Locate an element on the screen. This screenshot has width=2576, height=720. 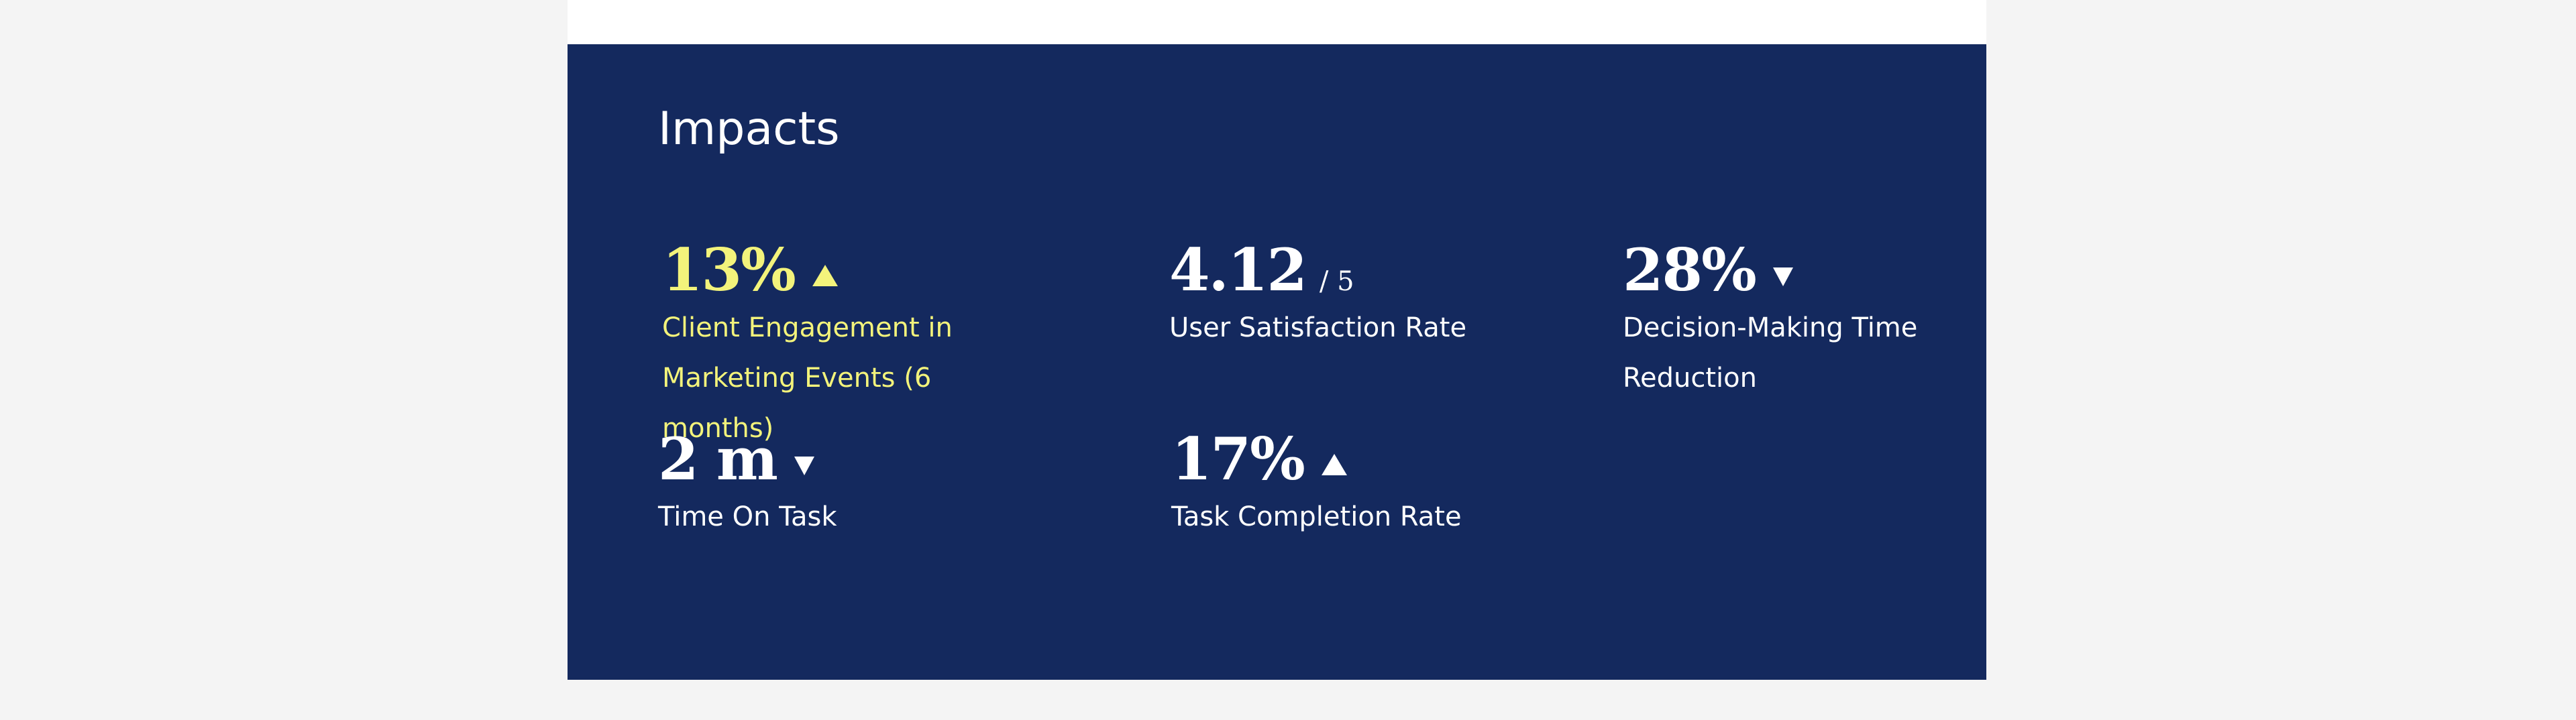
top-white-strip is located at coordinates (1277, 22).